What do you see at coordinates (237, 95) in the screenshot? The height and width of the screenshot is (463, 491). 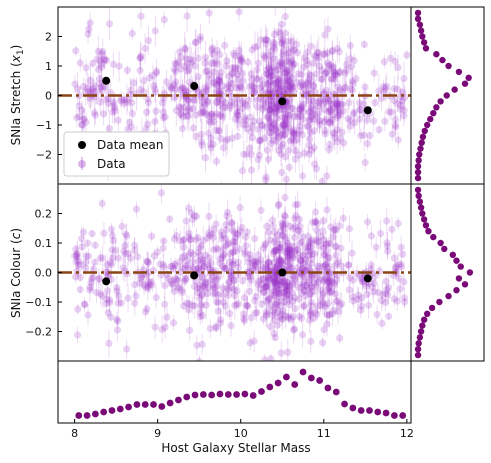 I see `stretch-data-means` at bounding box center [237, 95].